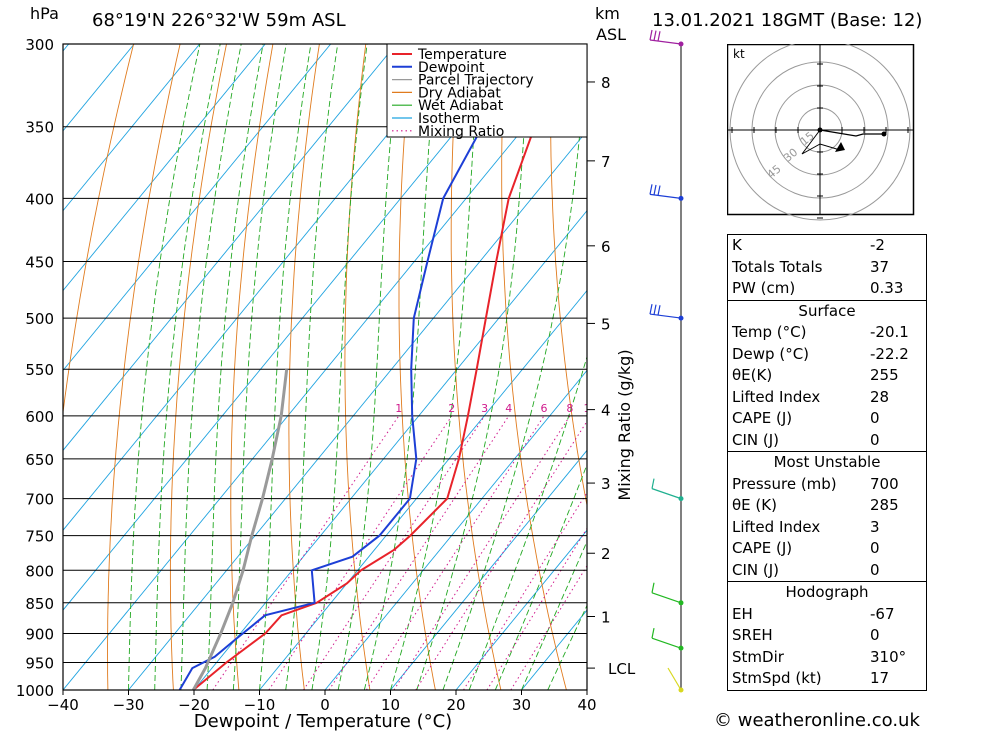 The height and width of the screenshot is (733, 1000). Describe the element at coordinates (754, 505) in the screenshot. I see `unstable-index-label: θE (K)` at that location.